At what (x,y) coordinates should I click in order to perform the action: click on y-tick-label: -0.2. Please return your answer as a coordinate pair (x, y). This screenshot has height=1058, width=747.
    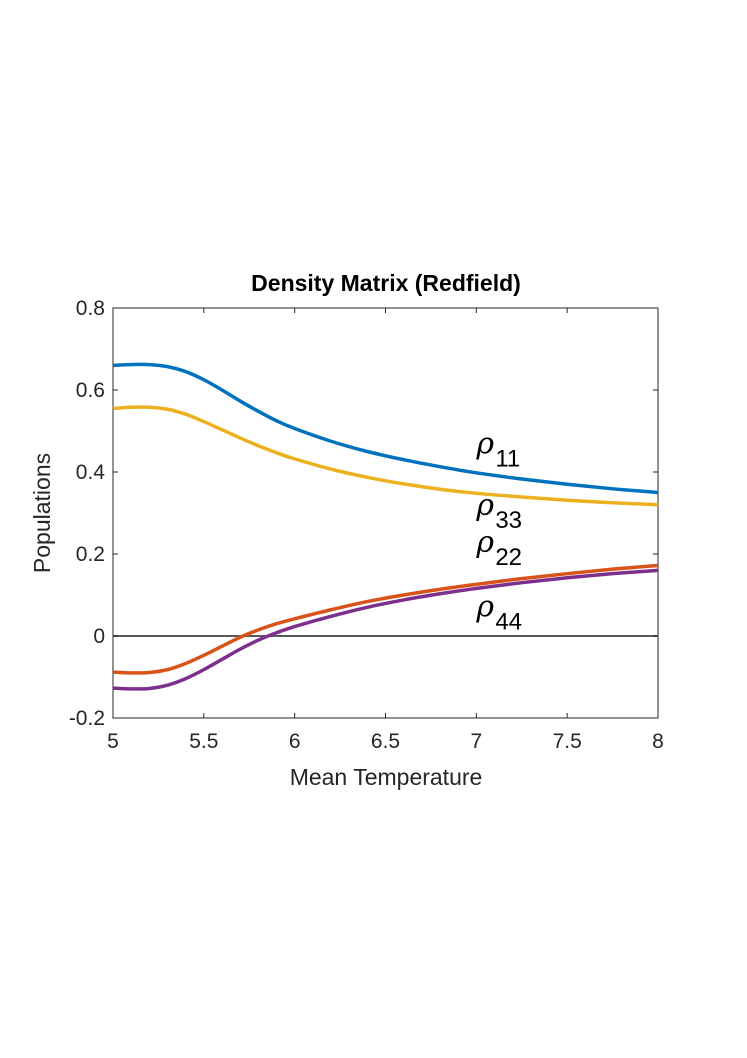
    Looking at the image, I should click on (87, 718).